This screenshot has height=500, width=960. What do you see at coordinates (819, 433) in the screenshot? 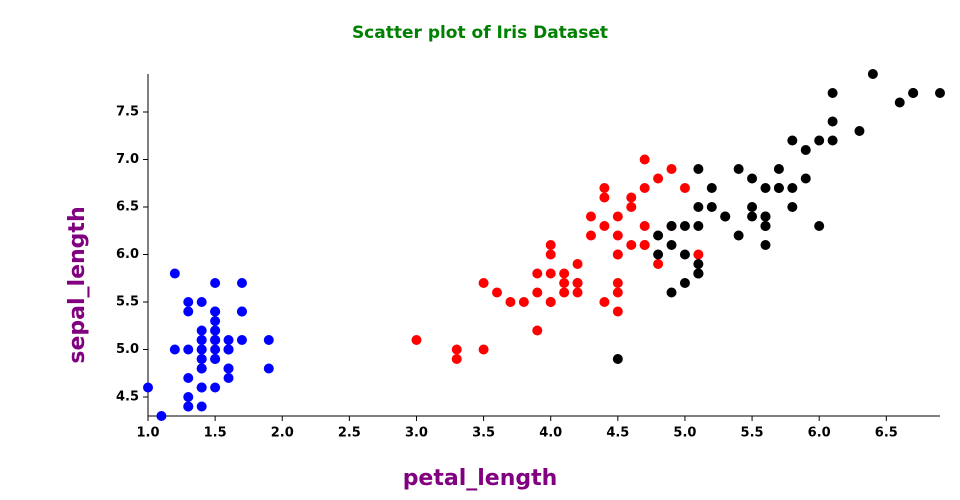
I see `x-tick-label: 6.0` at bounding box center [819, 433].